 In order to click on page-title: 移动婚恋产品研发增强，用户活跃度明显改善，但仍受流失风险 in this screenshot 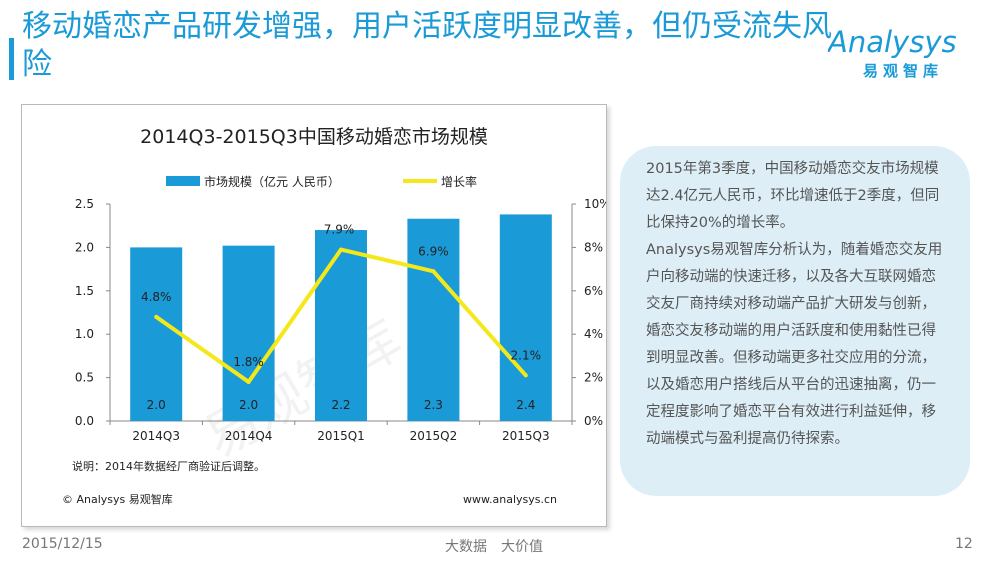, I will do `click(427, 45)`.